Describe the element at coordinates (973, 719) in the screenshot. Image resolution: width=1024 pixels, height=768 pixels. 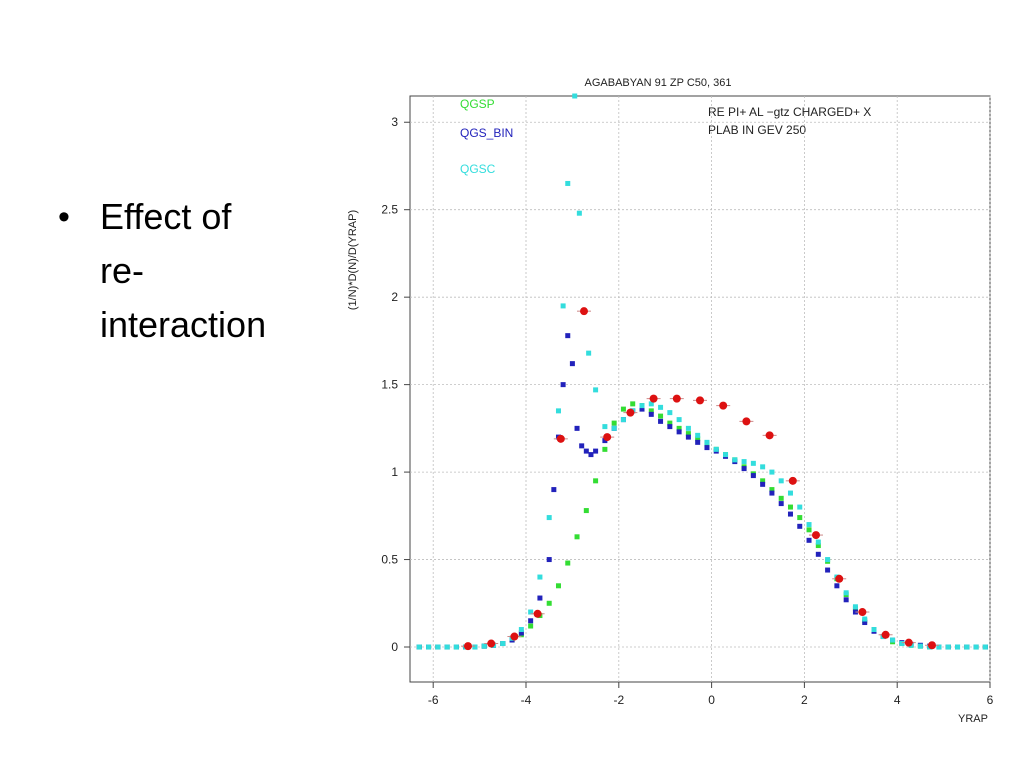
I see `x-axis-label: YRAP` at that location.